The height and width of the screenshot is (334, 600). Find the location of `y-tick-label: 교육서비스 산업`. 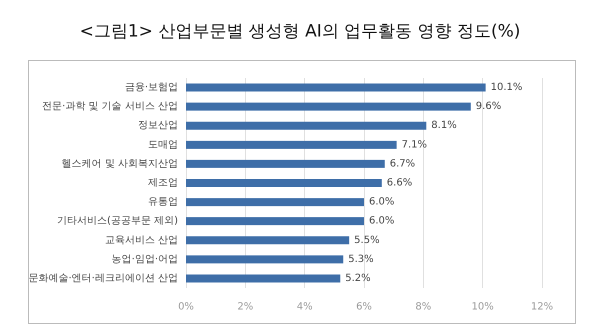

y-tick-label: 교육서비스 산업 is located at coordinates (141, 240).